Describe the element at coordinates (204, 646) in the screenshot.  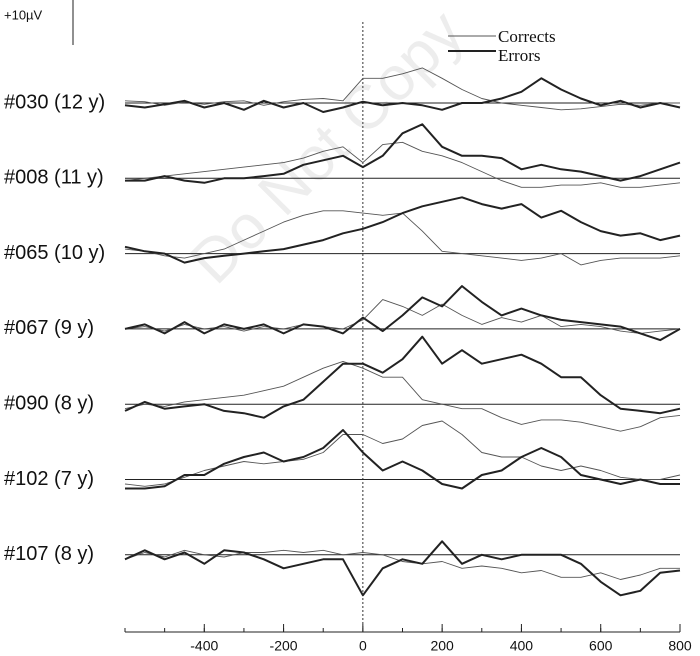
I see `x-tick-label: -400` at that location.